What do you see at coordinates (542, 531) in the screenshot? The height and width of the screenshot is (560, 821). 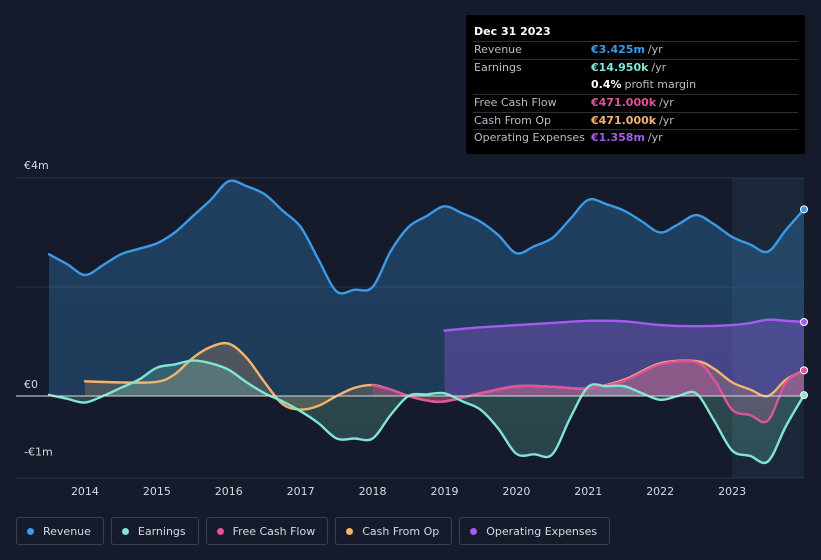 I see `legend-label: Operating Expenses` at bounding box center [542, 531].